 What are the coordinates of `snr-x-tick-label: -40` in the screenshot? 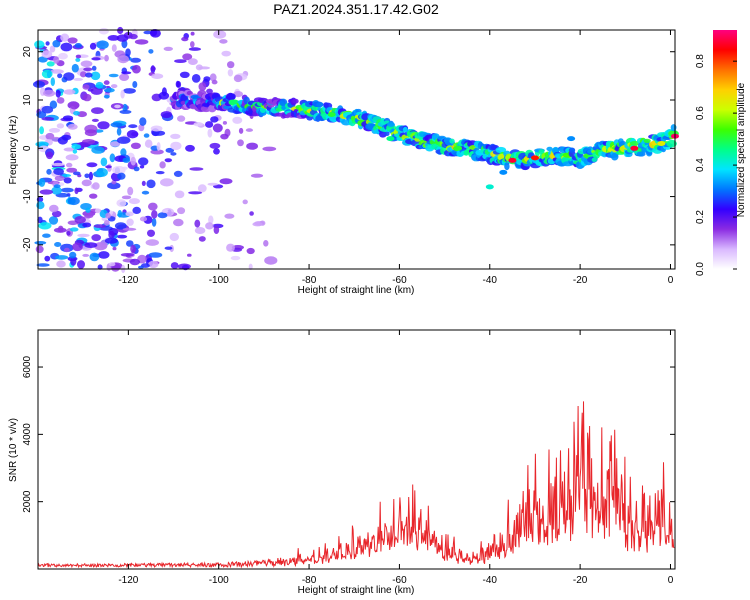 It's located at (490, 580).